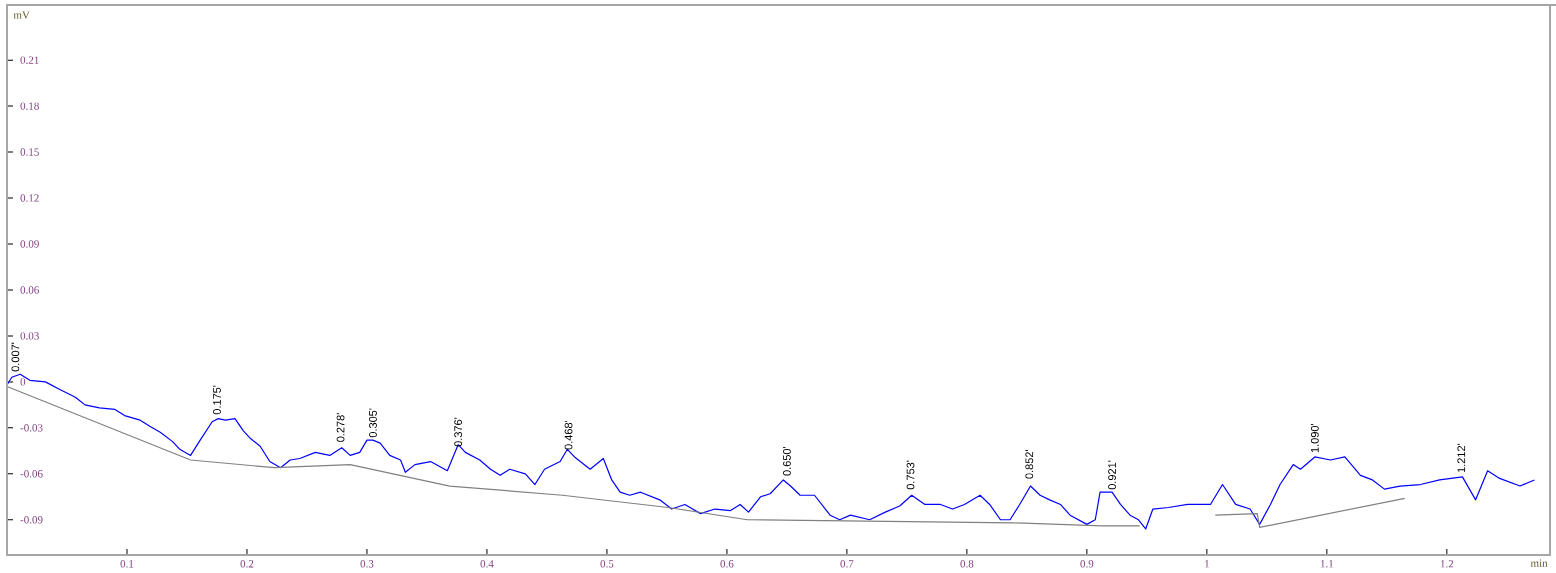 This screenshot has width=1556, height=573. What do you see at coordinates (247, 564) in the screenshot?
I see `x-tick-label: 0.2` at bounding box center [247, 564].